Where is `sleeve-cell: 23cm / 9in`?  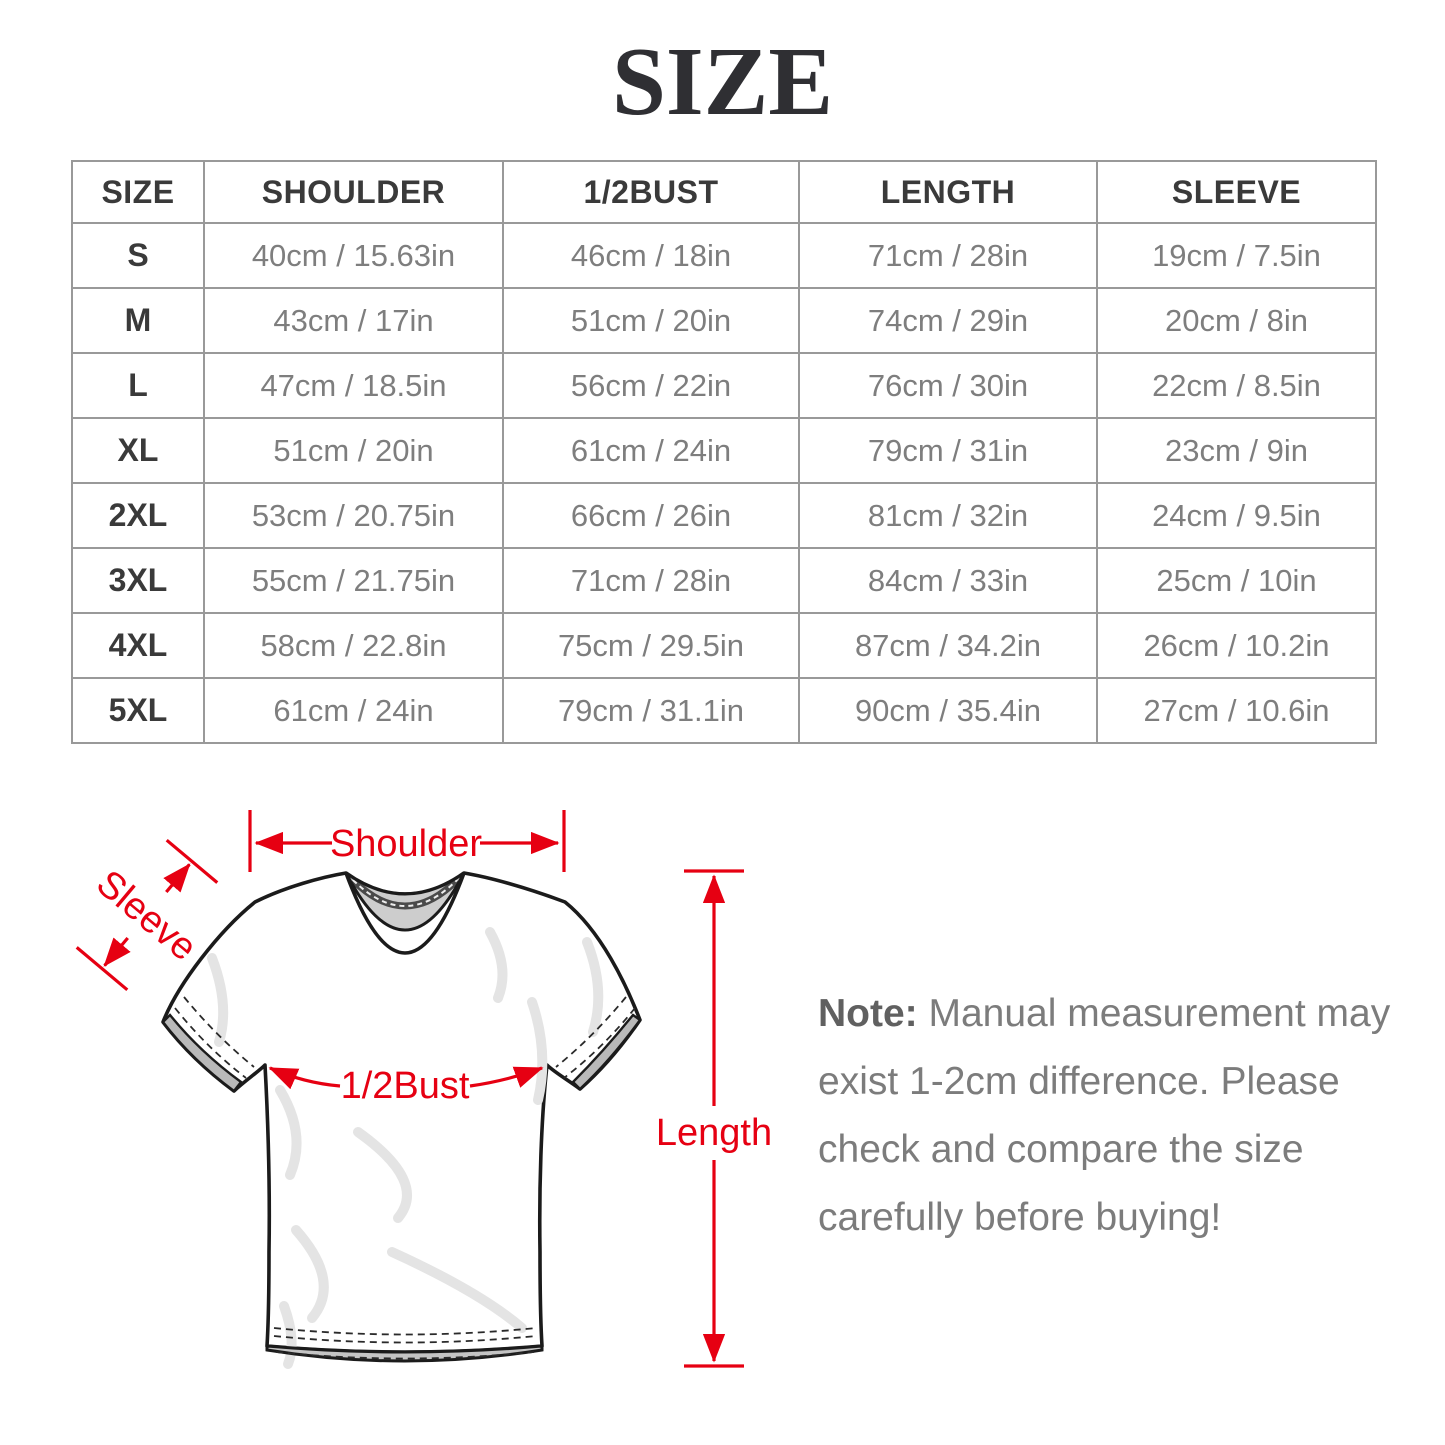
sleeve-cell: 23cm / 9in is located at coordinates (1236, 450).